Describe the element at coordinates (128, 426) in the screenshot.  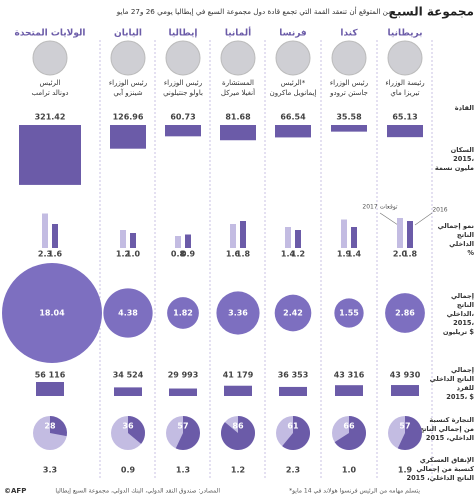
I see `trade-value: 36` at that location.